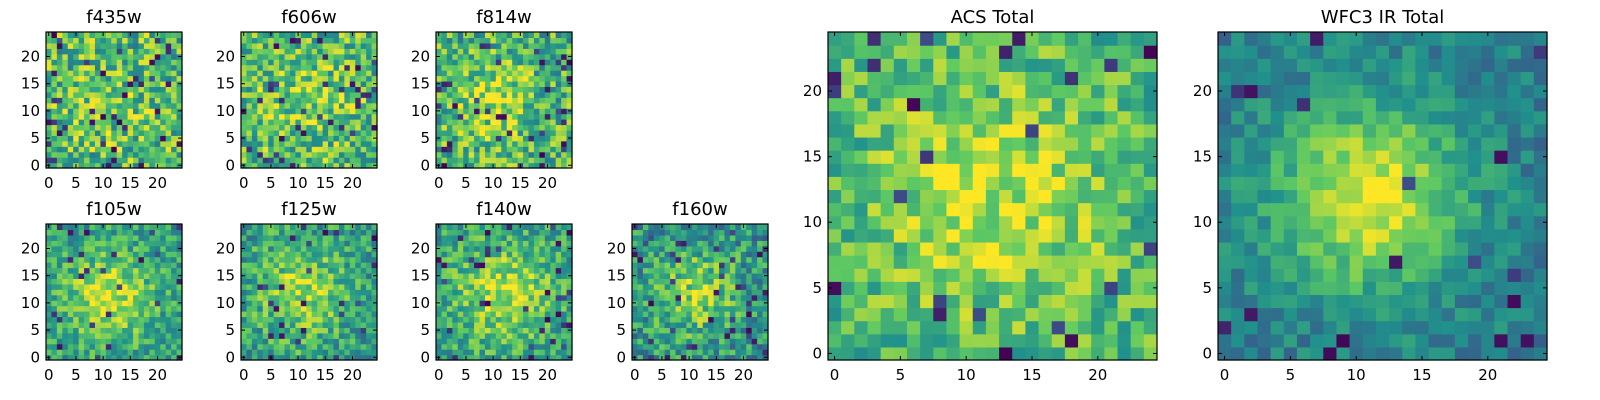 This screenshot has width=1600, height=400. What do you see at coordinates (49, 183) in the screenshot?
I see `x-tick-label: 0` at bounding box center [49, 183].